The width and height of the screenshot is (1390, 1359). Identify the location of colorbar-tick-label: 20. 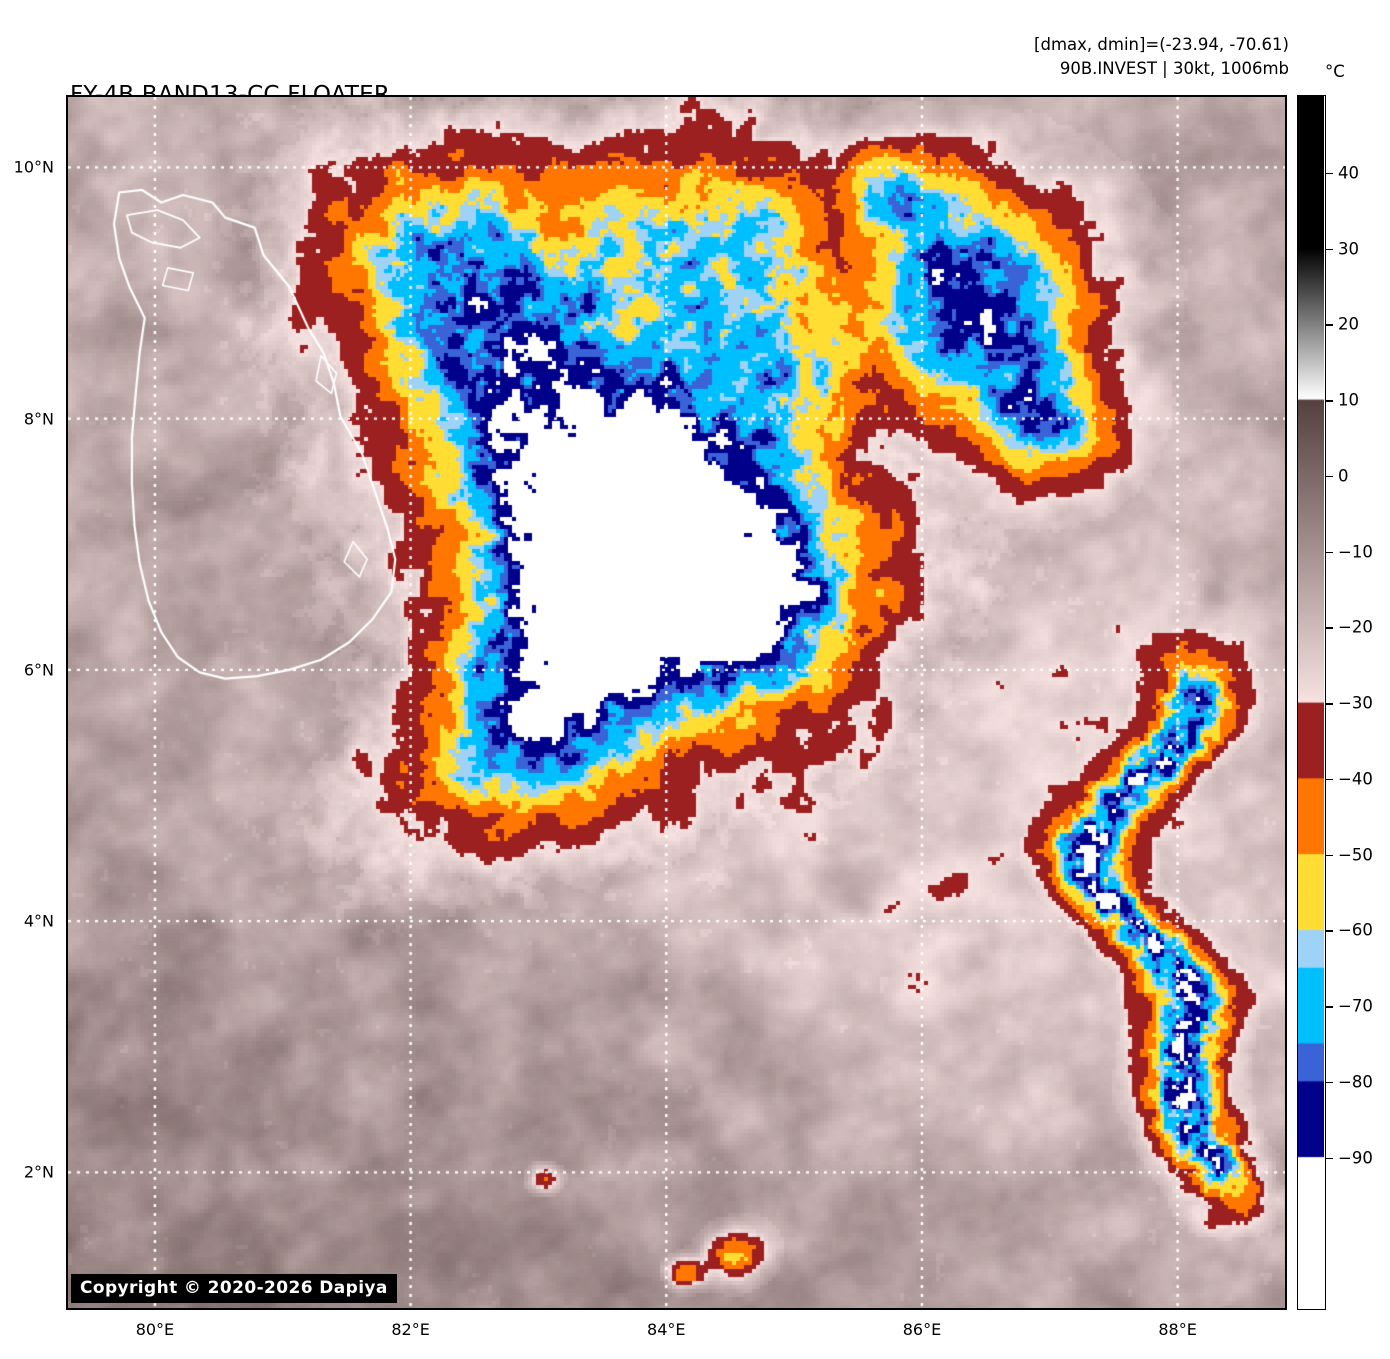
(1348, 324).